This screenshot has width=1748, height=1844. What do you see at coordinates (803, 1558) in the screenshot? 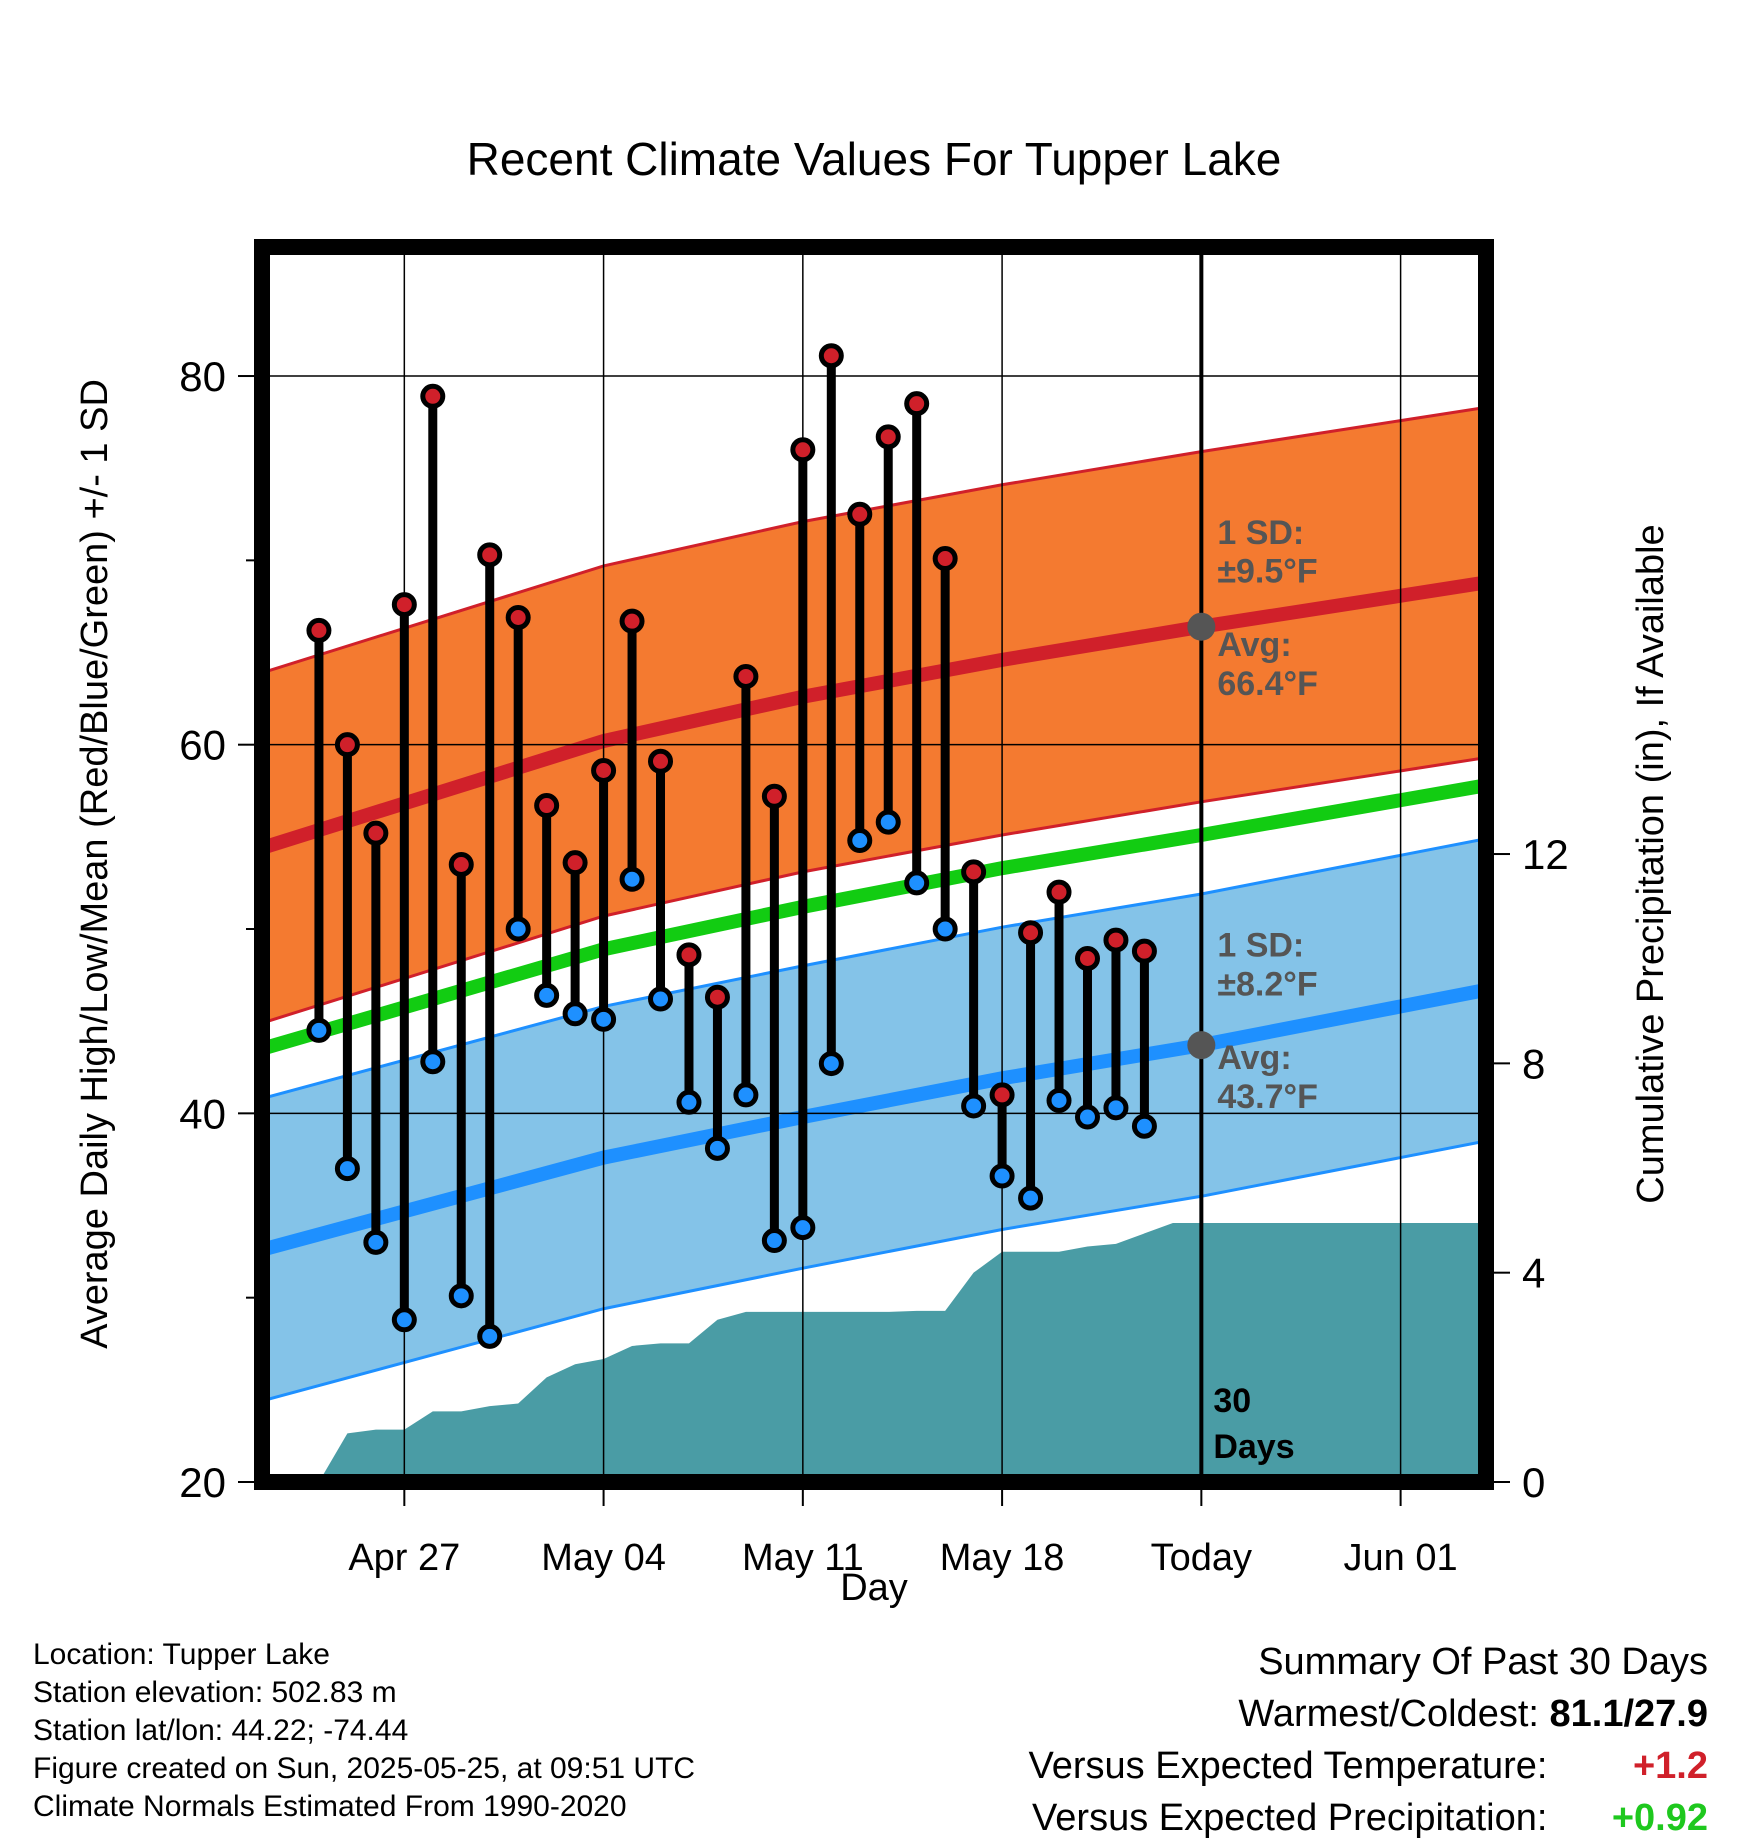
I see `x-tick-label: May 11` at bounding box center [803, 1558].